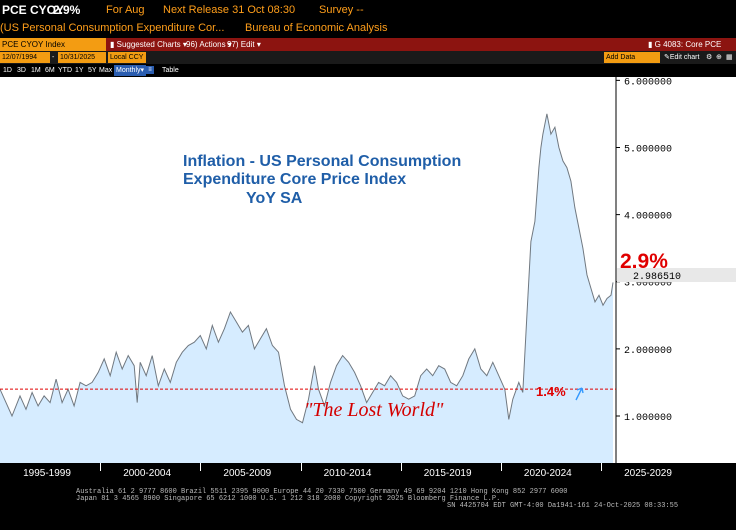  I want to click on period-1m-button: 1M, so click(36, 70).